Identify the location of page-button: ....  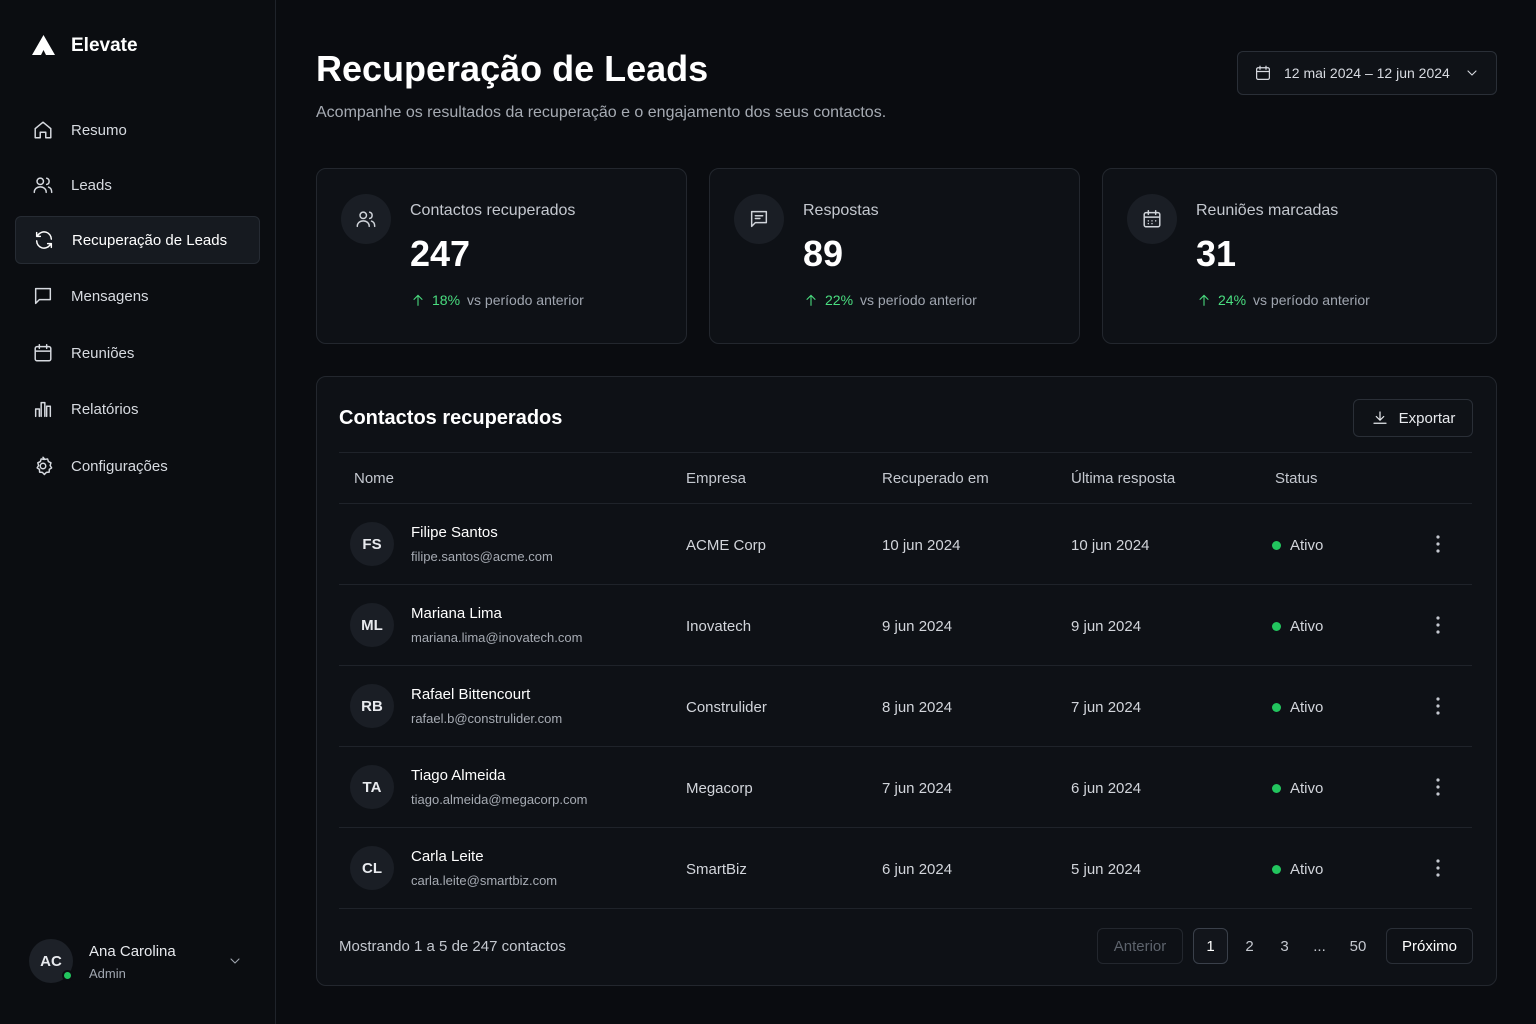
(1319, 946).